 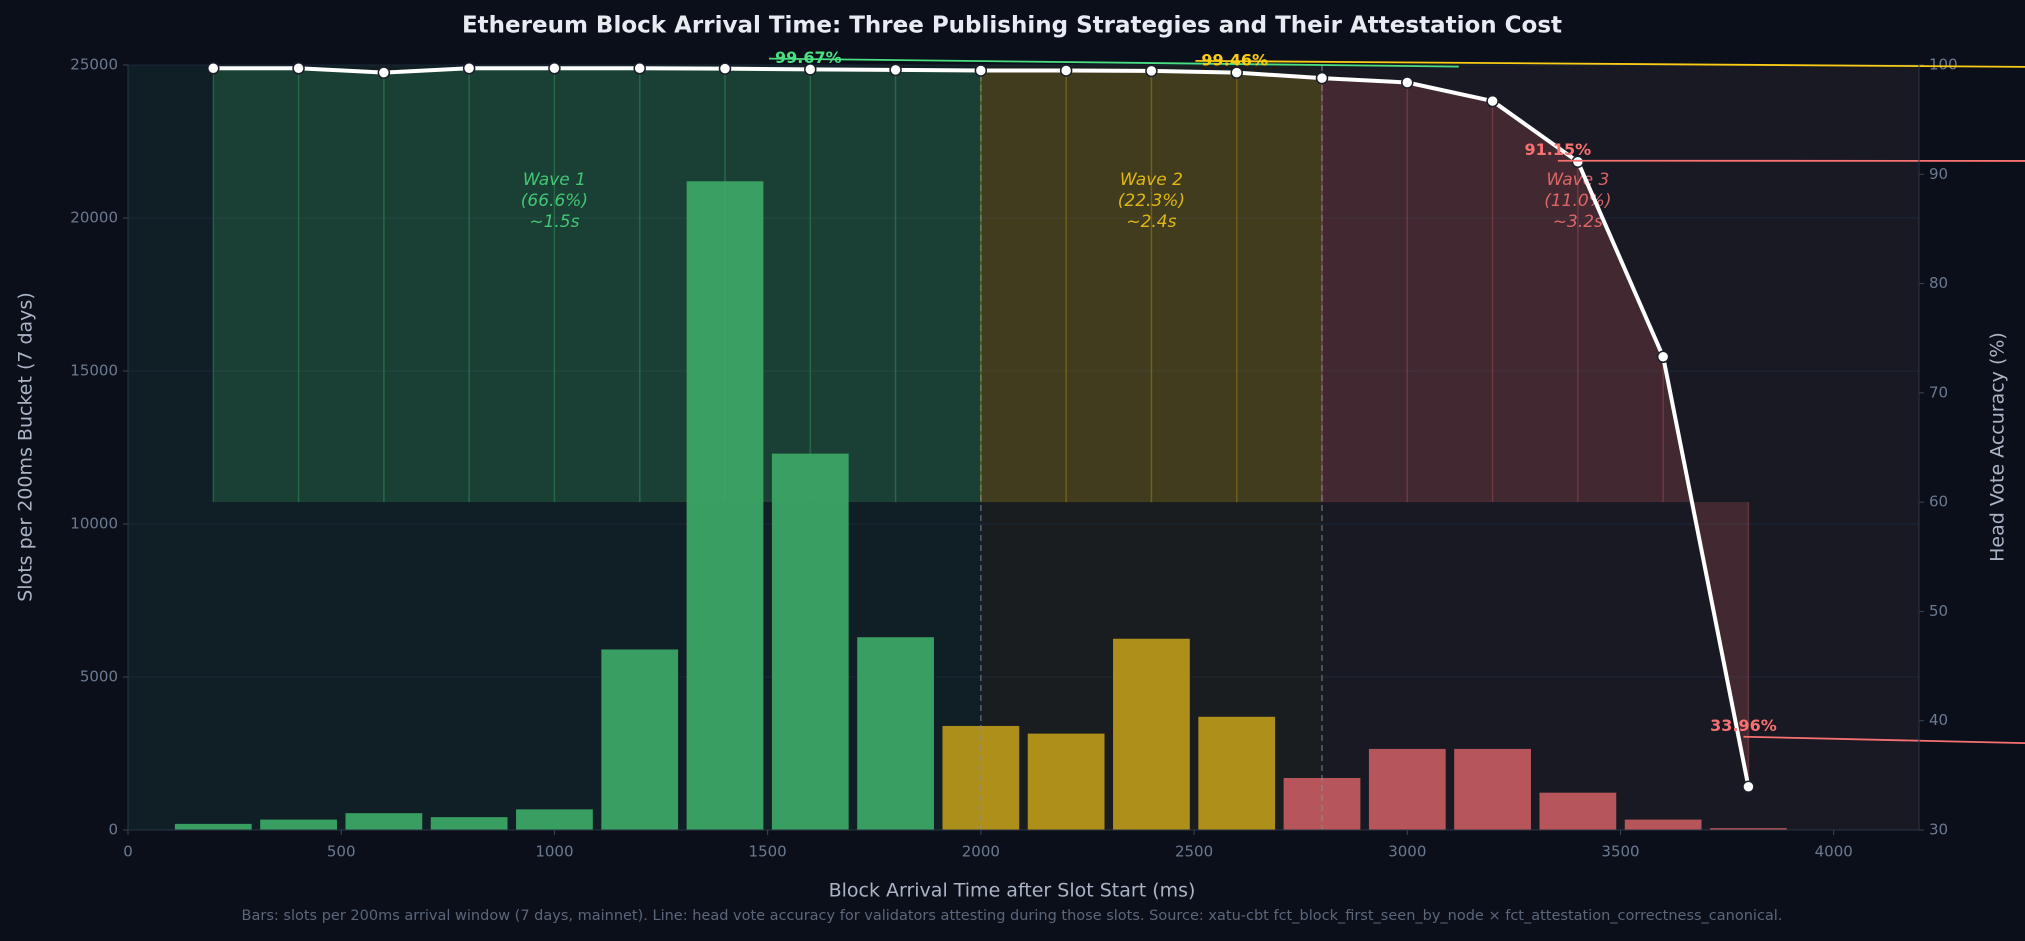 What do you see at coordinates (1577, 201) in the screenshot?
I see `wave-label: (11.0%)` at bounding box center [1577, 201].